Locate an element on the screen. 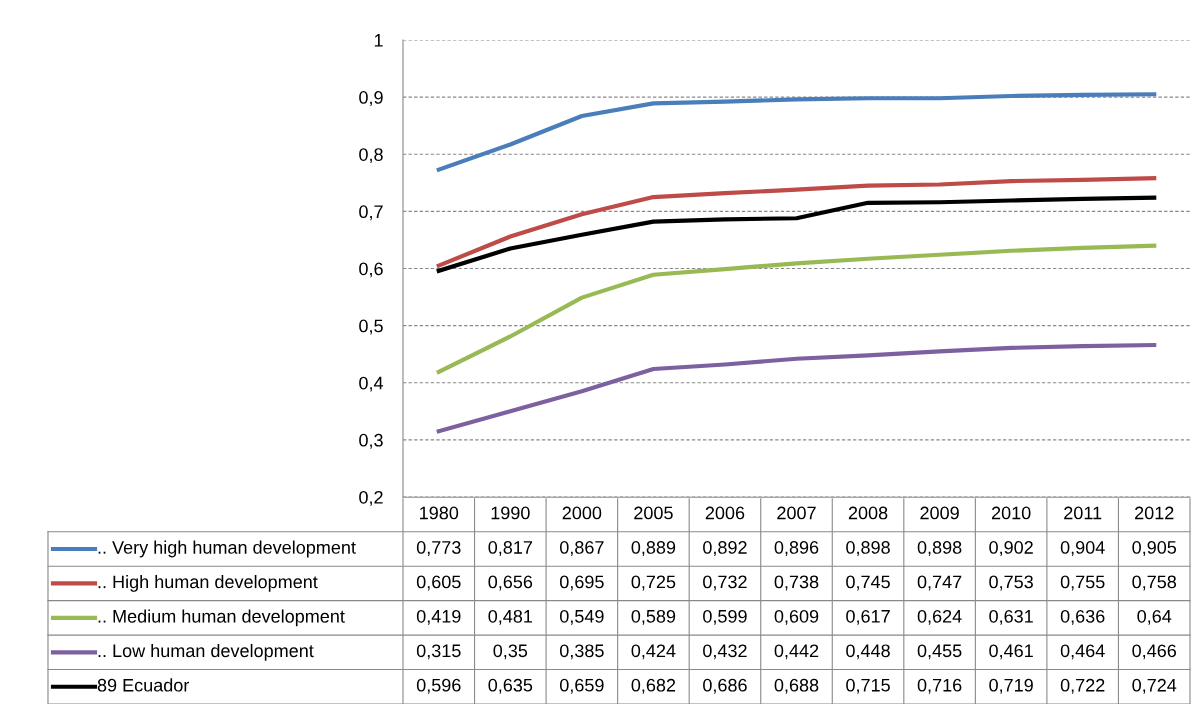  y-tick-label: 0,3 is located at coordinates (371, 441).